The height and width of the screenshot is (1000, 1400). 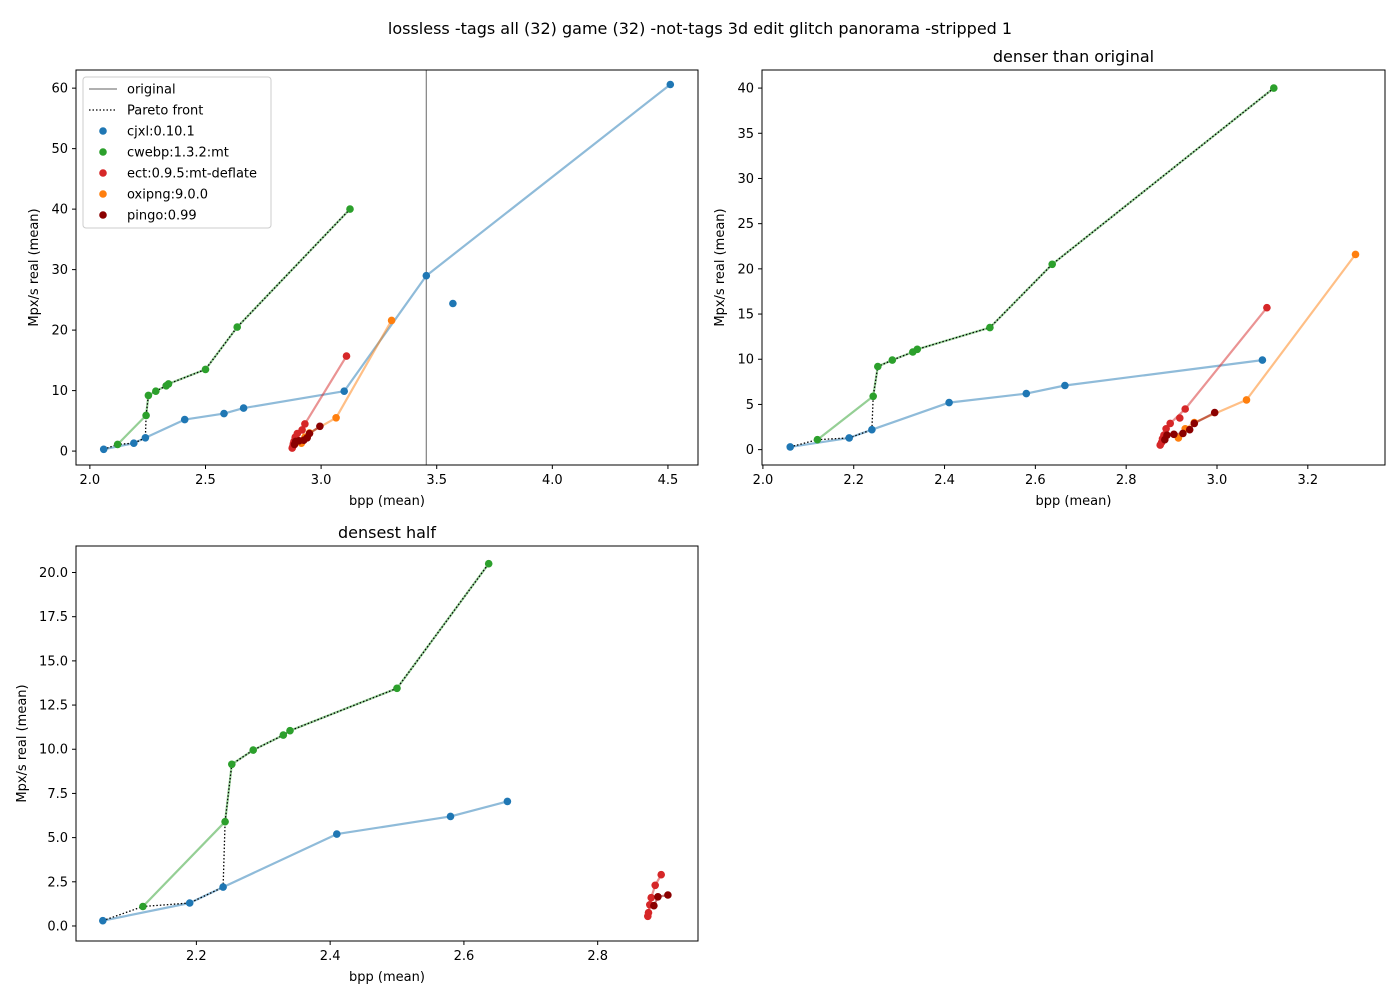 I want to click on plot-area, so click(x=385, y=742).